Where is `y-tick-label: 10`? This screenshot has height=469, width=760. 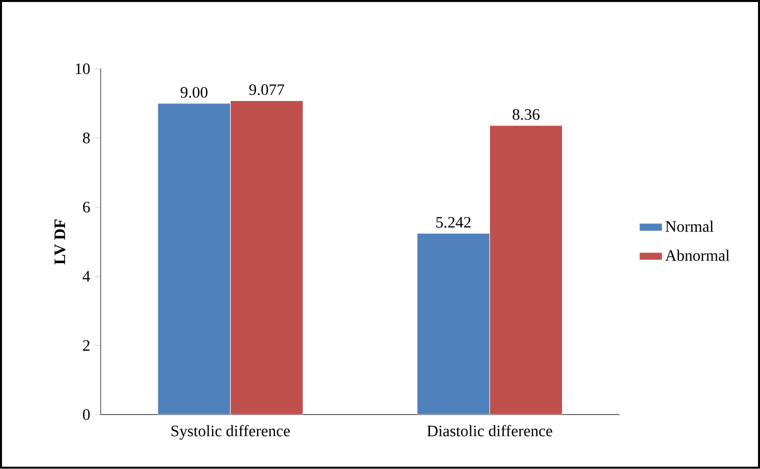
y-tick-label: 10 is located at coordinates (83, 69).